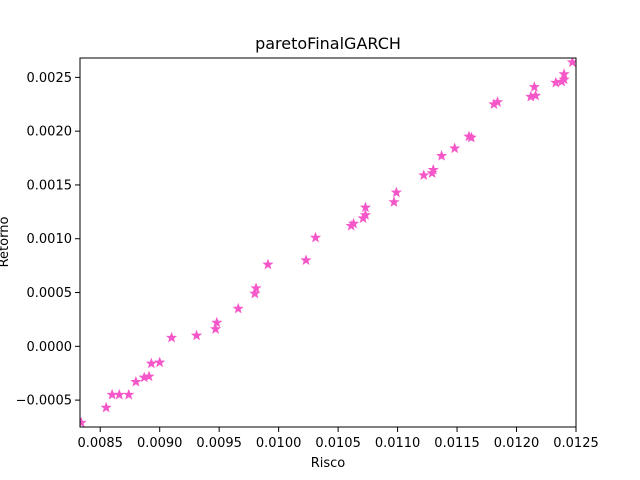 This screenshot has width=640, height=480. What do you see at coordinates (50, 185) in the screenshot?
I see `y-tick-label: 0.0015` at bounding box center [50, 185].